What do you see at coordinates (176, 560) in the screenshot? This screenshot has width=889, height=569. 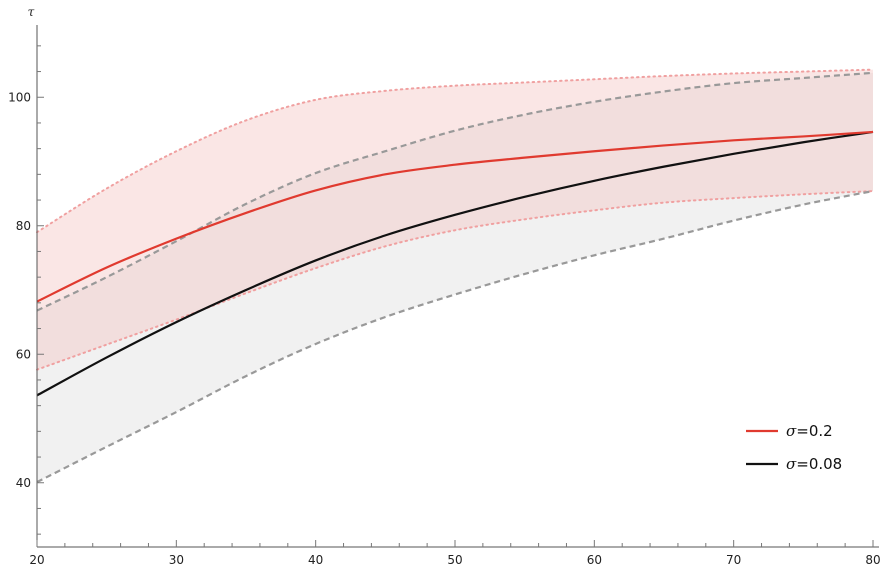 I see `x-tick-label: 30` at bounding box center [176, 560].